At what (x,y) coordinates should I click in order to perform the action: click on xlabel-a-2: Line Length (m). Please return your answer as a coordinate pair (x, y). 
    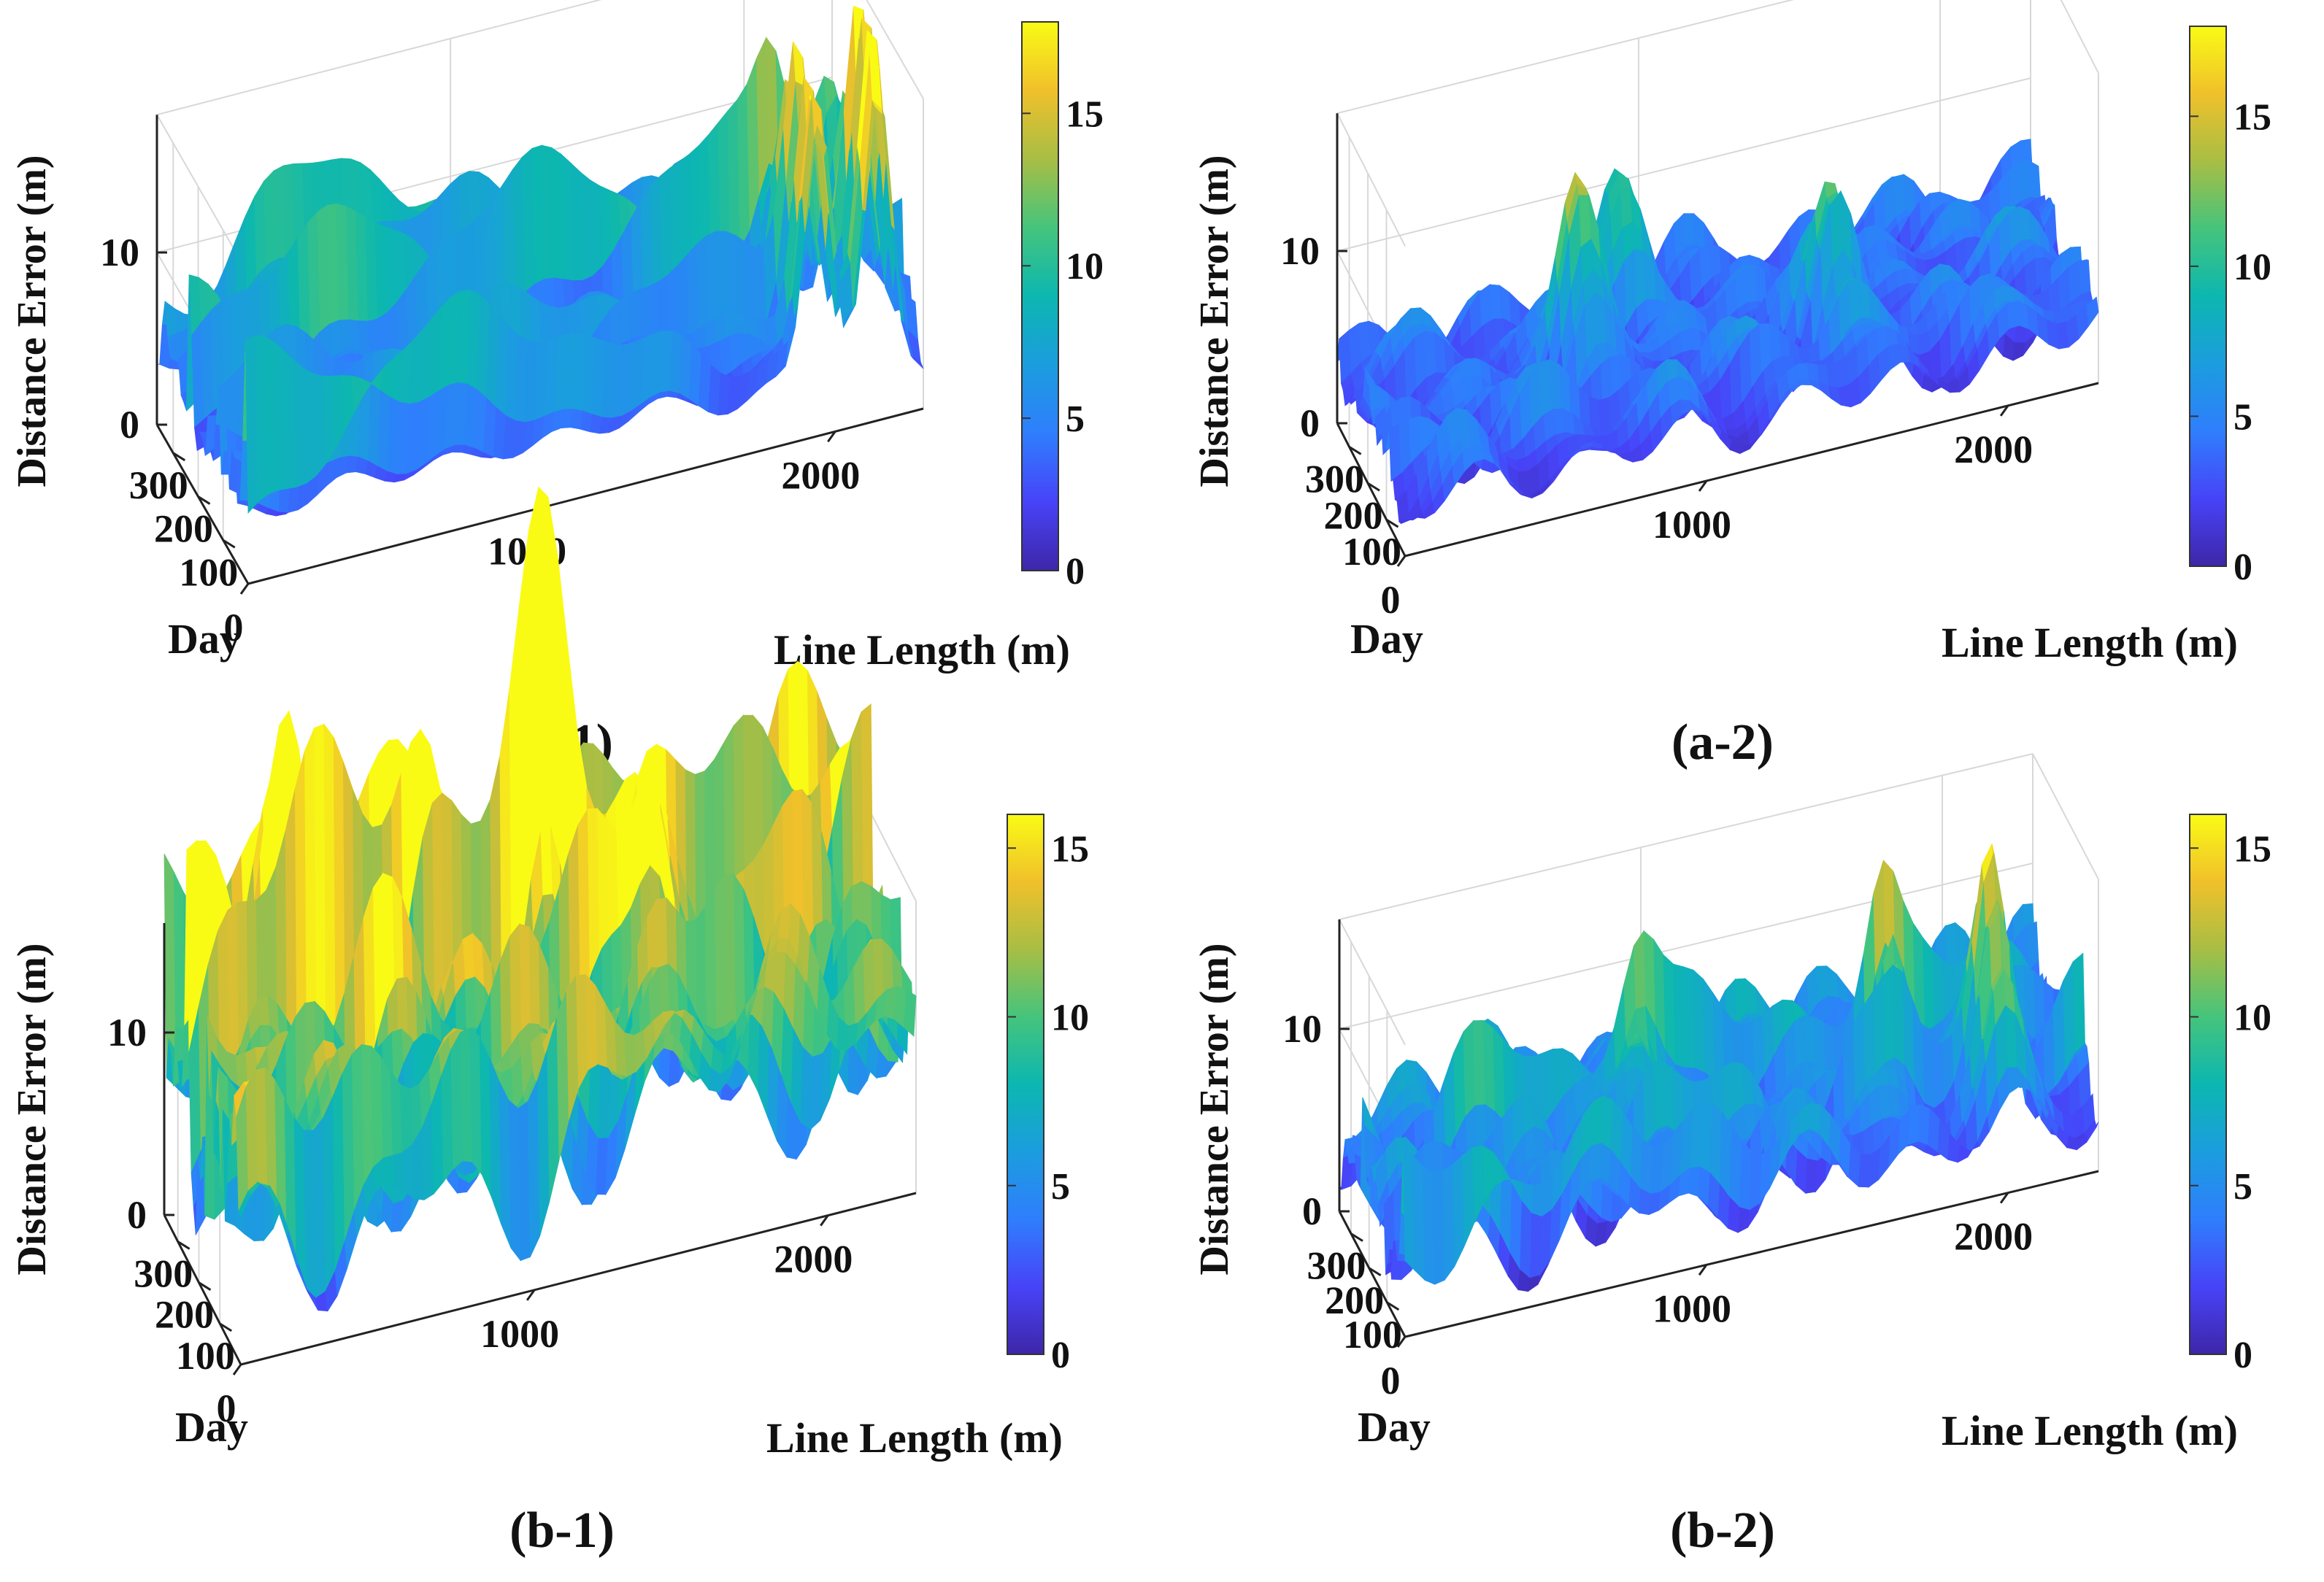
    Looking at the image, I should click on (2090, 643).